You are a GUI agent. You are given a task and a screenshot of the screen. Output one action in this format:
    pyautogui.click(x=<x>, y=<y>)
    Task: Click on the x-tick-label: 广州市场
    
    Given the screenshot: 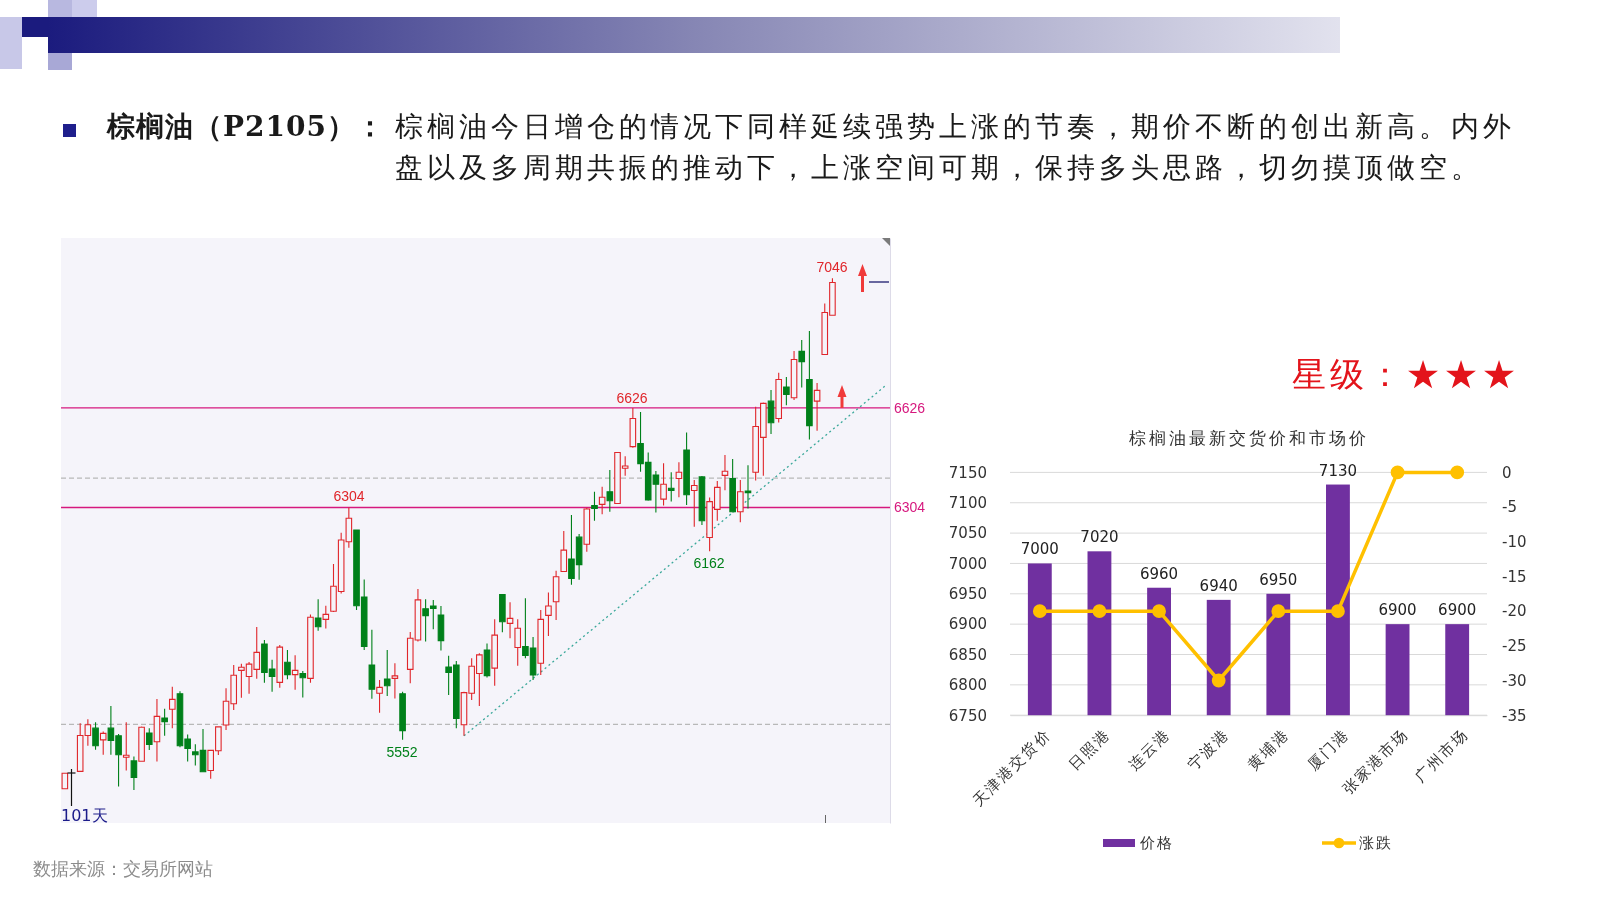 What is the action you would take?
    pyautogui.click(x=1441, y=755)
    